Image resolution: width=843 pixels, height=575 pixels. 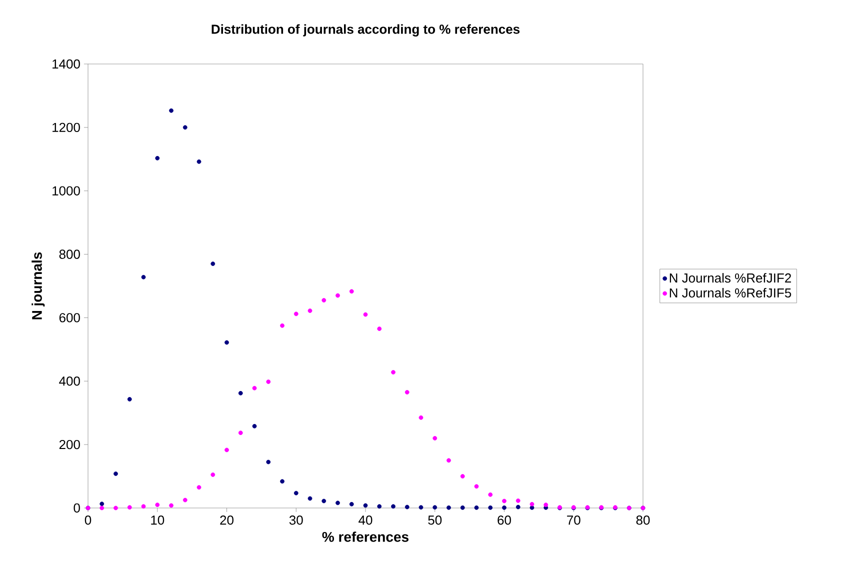 I want to click on x-tick-label: 10, so click(x=157, y=520).